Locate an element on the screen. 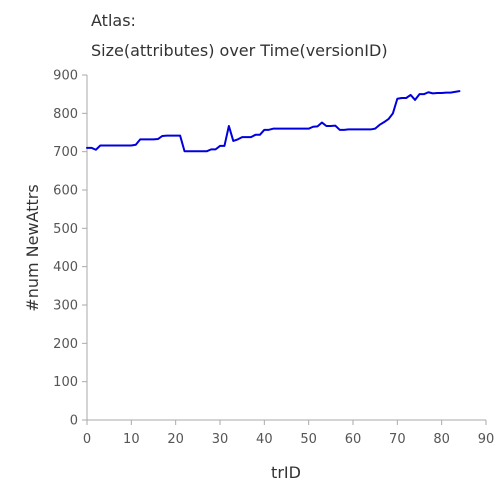  x-tick-label: 20 is located at coordinates (175, 439).